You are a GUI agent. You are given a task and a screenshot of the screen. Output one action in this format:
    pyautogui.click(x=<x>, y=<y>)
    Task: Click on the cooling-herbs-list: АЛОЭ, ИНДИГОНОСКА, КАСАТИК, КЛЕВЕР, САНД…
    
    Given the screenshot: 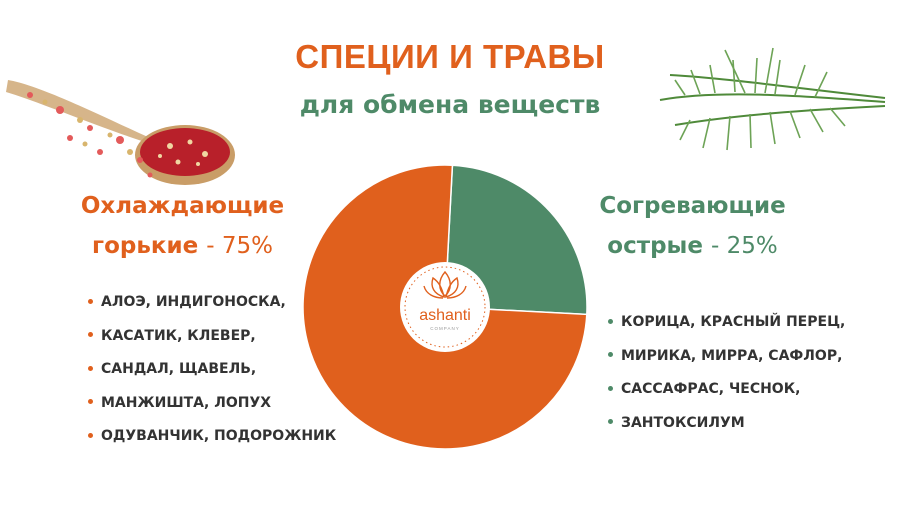 What is the action you would take?
    pyautogui.click(x=212, y=376)
    